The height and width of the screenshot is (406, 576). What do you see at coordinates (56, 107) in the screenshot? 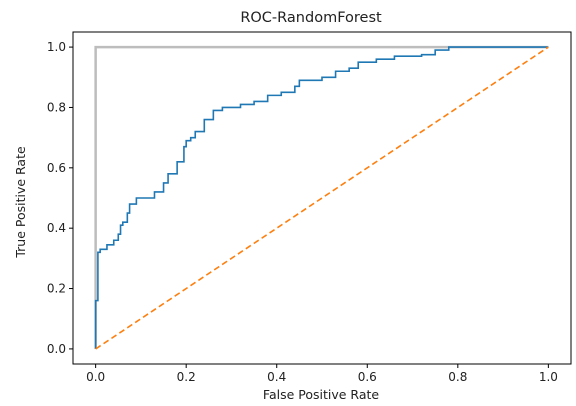
I see `y-tick-label: 0.8` at bounding box center [56, 107].